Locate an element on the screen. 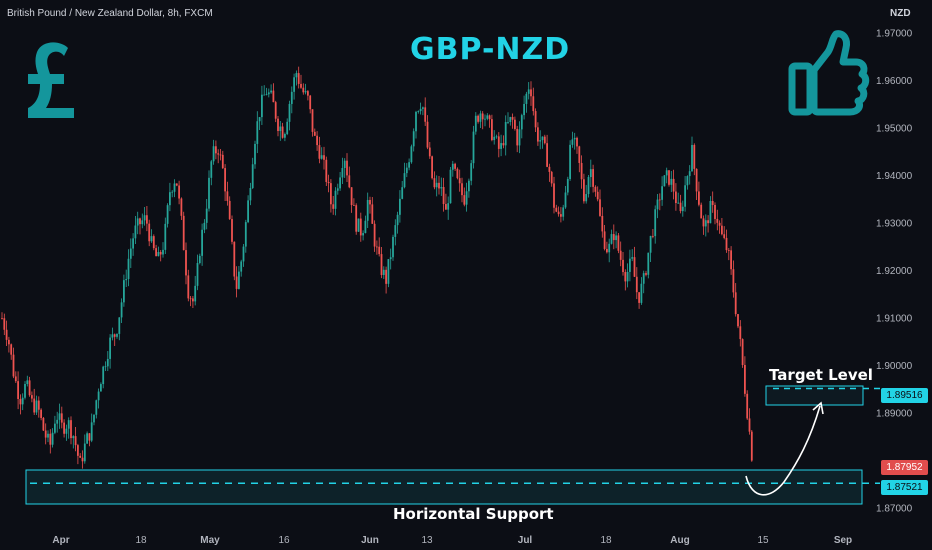 The image size is (932, 550). horizontal-support-label: Horizontal Support is located at coordinates (473, 514).